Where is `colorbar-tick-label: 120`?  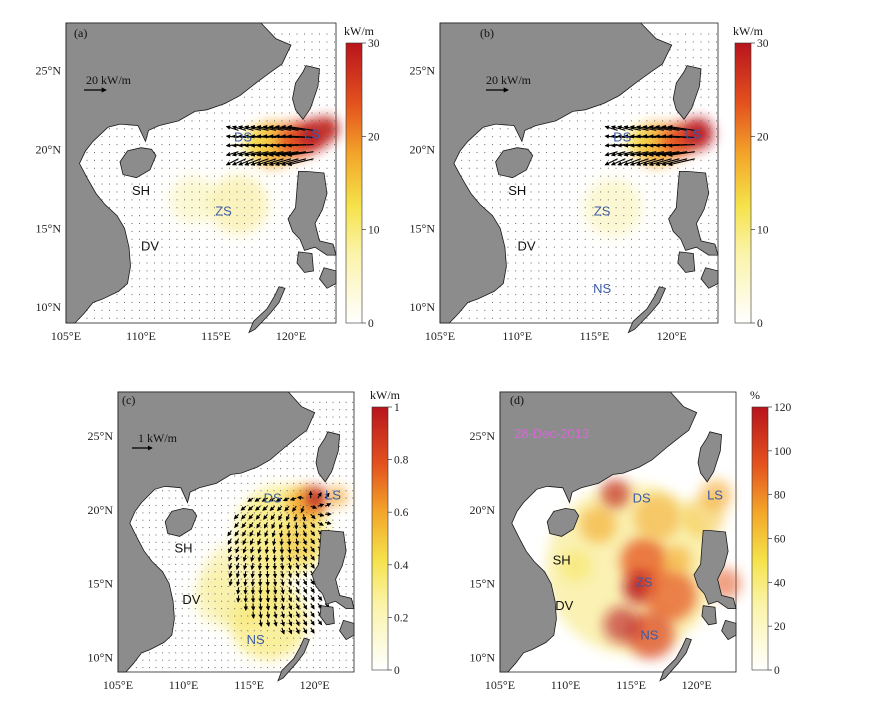
colorbar-tick-label: 120 is located at coordinates (783, 408).